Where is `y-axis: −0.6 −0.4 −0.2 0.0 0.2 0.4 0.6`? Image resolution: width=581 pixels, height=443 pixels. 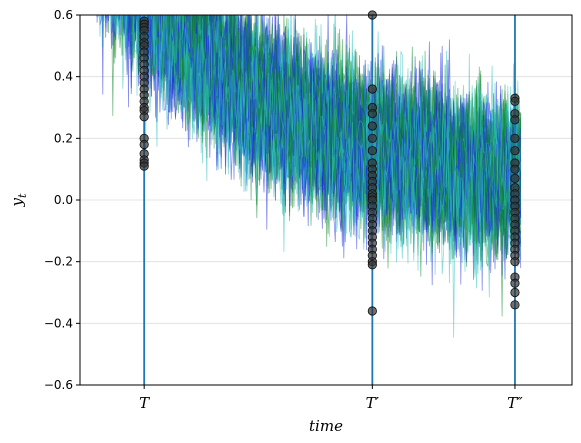 y-axis: −0.6 −0.4 −0.2 0.0 0.2 0.4 0.6 is located at coordinates (62, 200).